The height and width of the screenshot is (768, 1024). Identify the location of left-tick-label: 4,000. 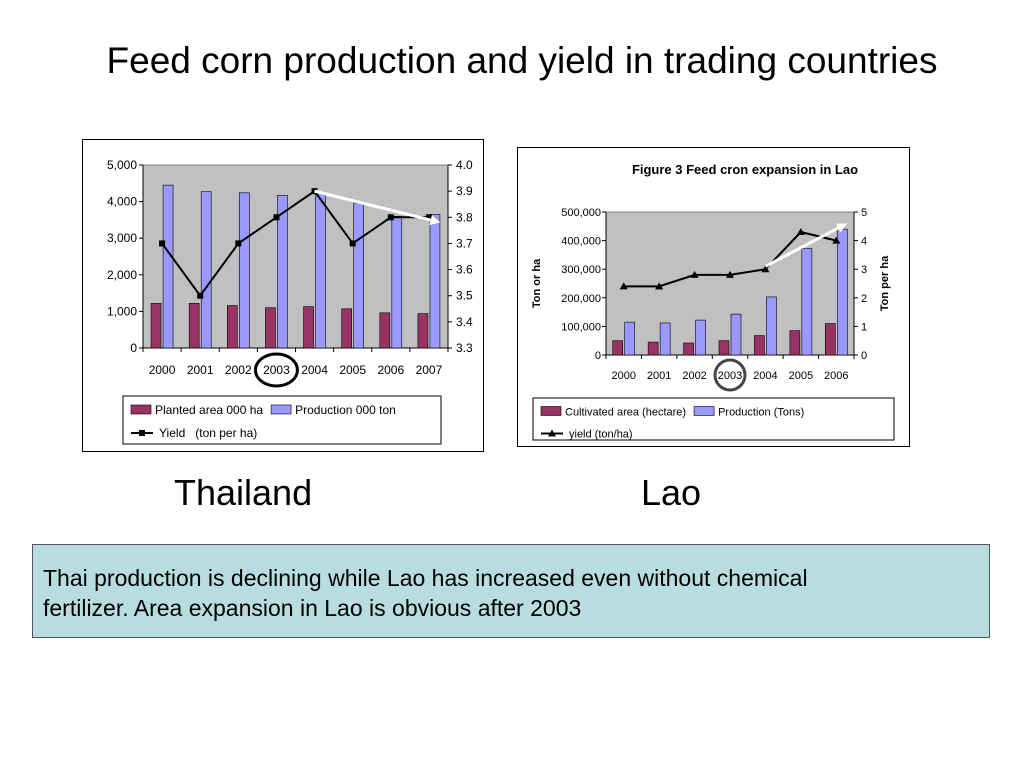
(122, 202).